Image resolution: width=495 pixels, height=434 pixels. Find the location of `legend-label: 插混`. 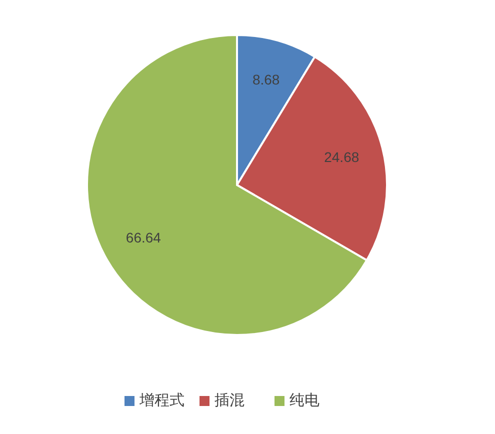

legend-label: 插混 is located at coordinates (229, 400).